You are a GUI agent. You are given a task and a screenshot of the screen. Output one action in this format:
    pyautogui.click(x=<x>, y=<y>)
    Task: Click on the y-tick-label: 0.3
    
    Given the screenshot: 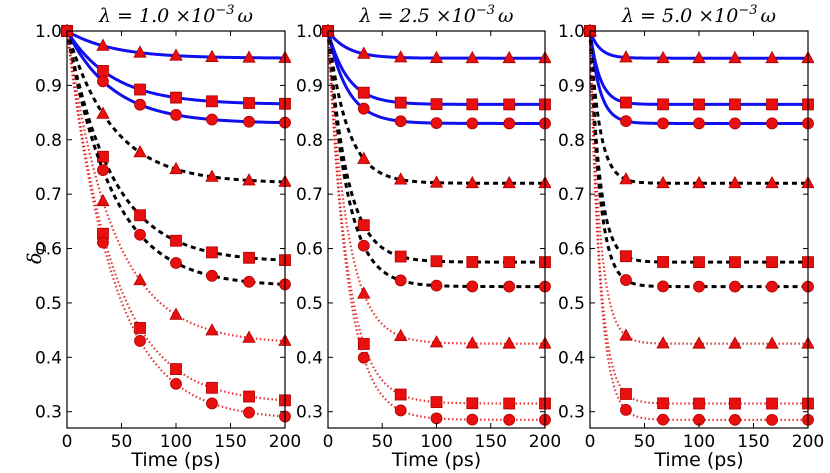 What is the action you would take?
    pyautogui.click(x=571, y=413)
    